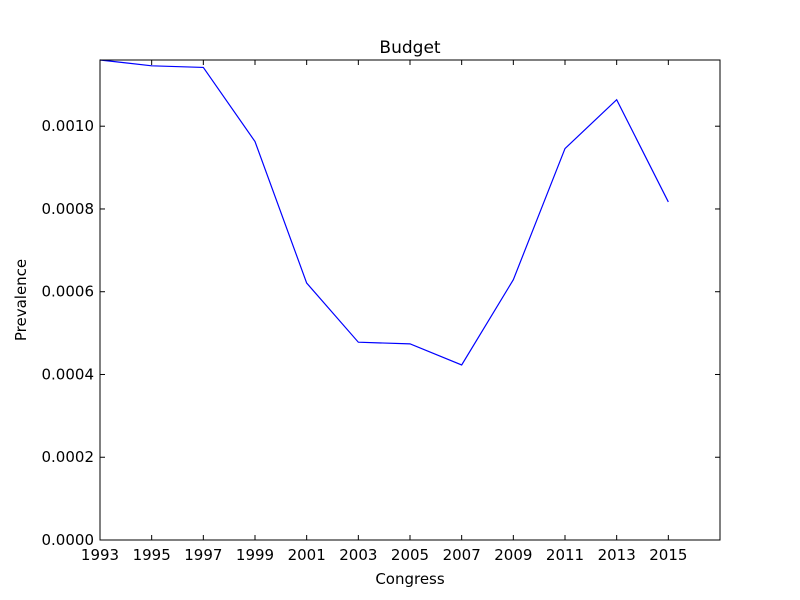 The width and height of the screenshot is (800, 600). What do you see at coordinates (409, 48) in the screenshot?
I see `chart-title: Budget` at bounding box center [409, 48].